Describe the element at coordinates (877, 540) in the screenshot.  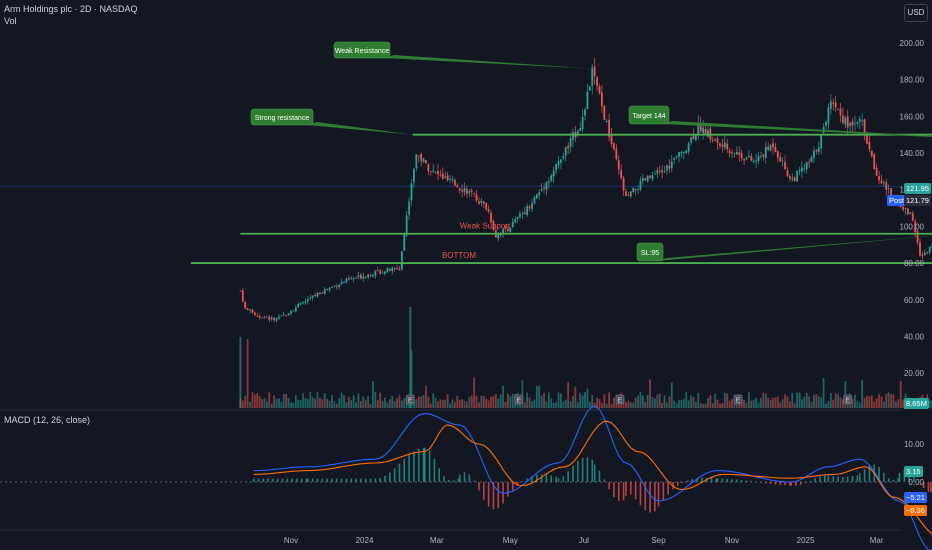
I see `time-tick-label: Mar` at that location.